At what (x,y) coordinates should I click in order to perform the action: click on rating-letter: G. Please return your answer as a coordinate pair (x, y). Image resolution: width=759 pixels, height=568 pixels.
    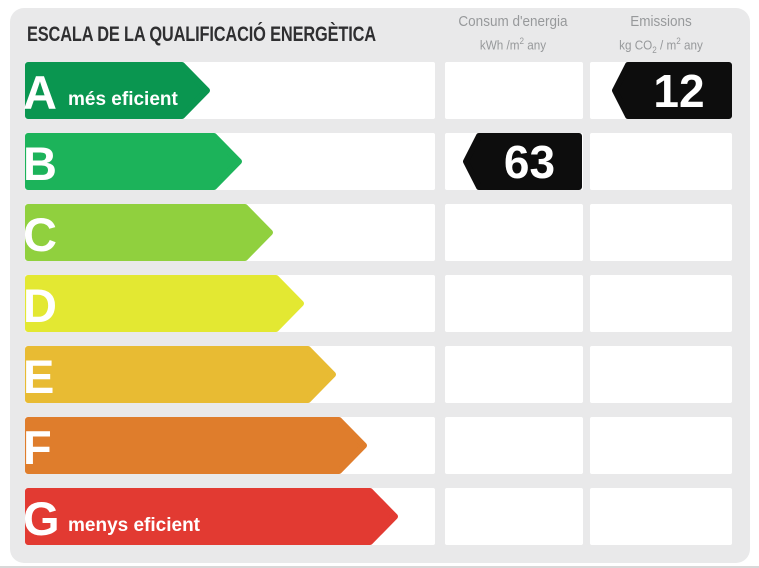
    Looking at the image, I should click on (41, 518).